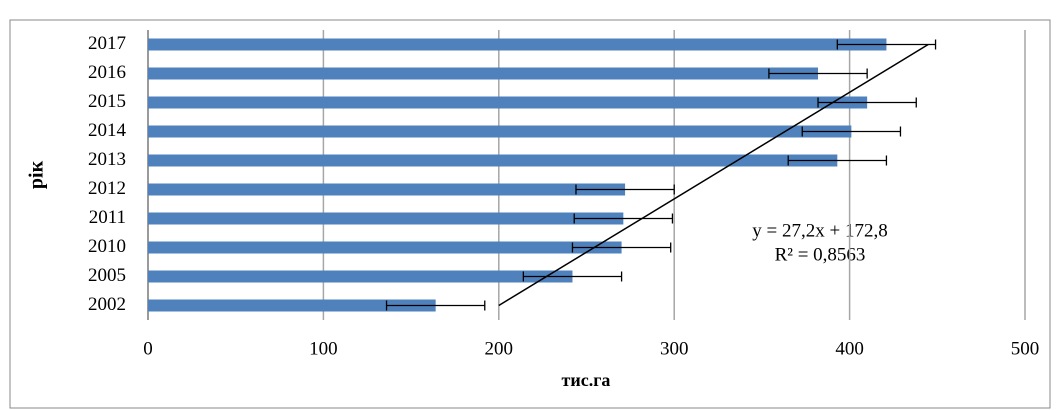 This screenshot has width=1059, height=410. I want to click on x-tick-label: 200, so click(499, 348).